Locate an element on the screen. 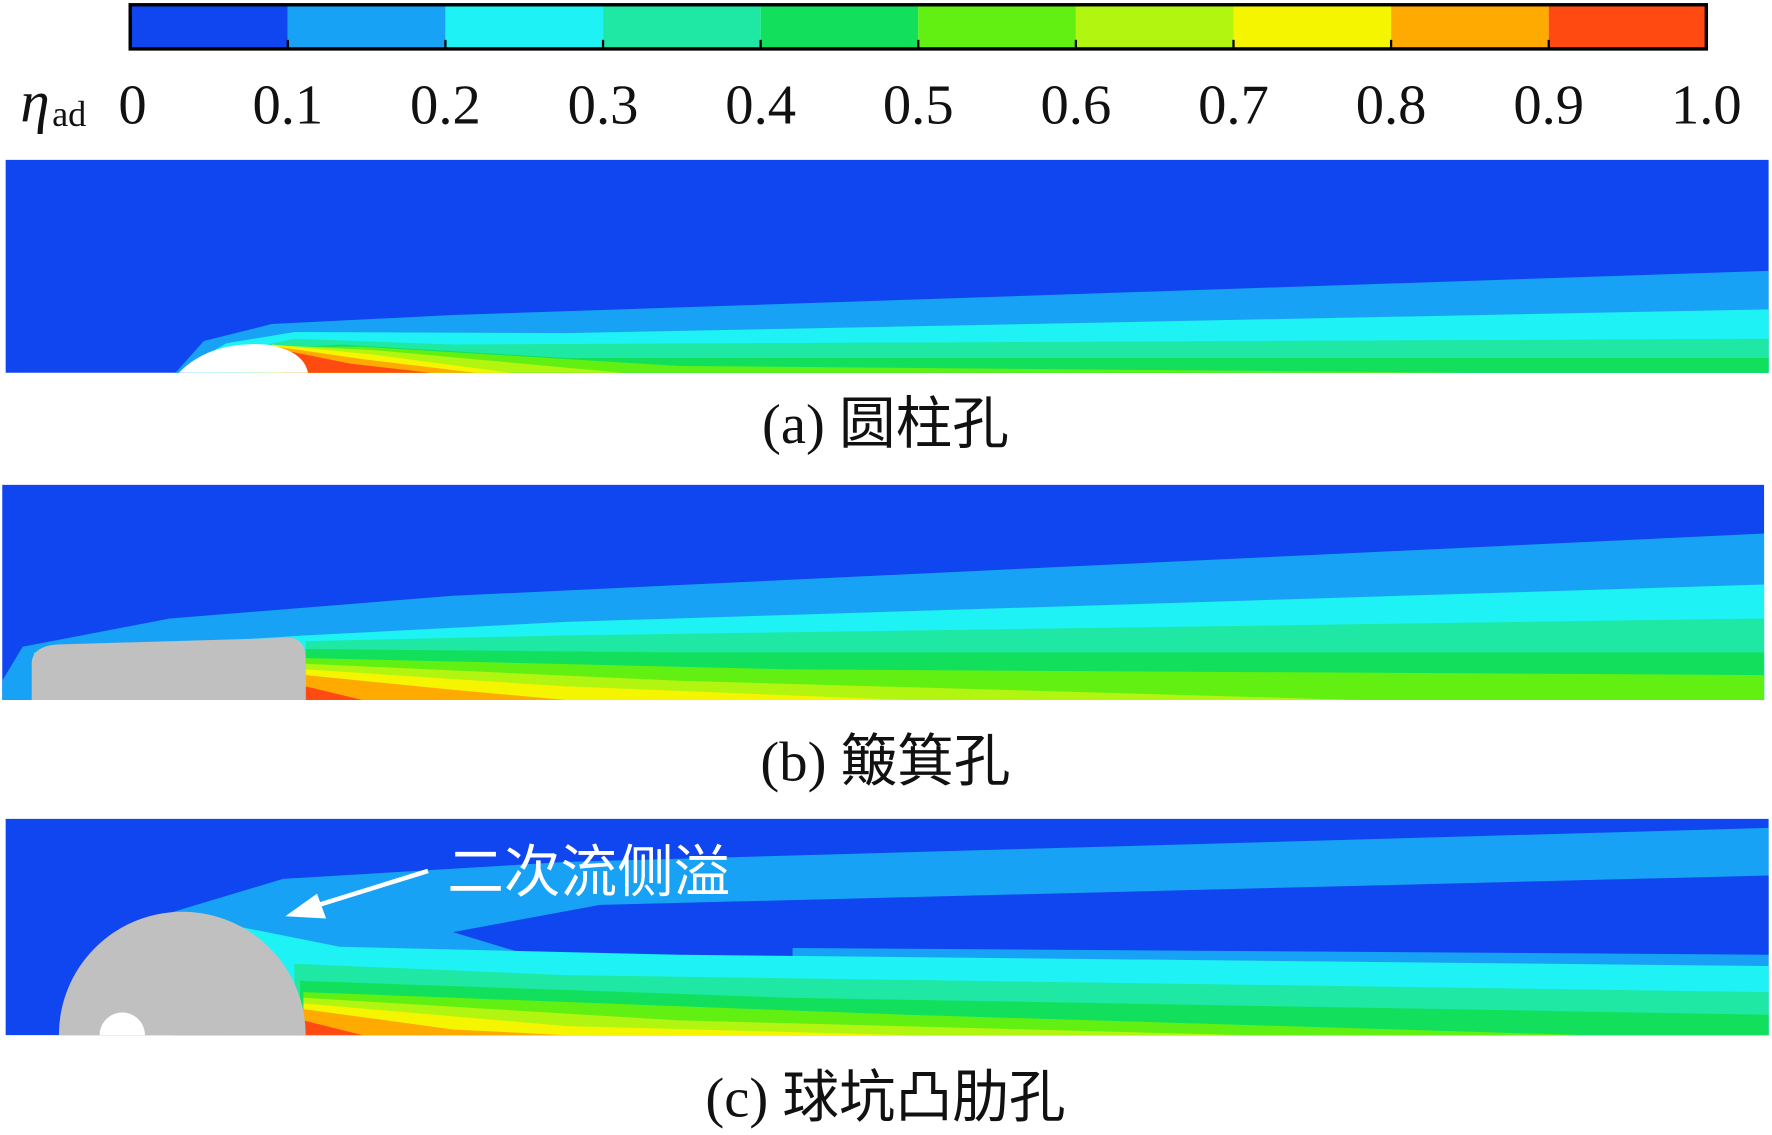 Image resolution: width=1772 pixels, height=1135 pixels. colorbar-tick-label: 0.9 is located at coordinates (1548, 106).